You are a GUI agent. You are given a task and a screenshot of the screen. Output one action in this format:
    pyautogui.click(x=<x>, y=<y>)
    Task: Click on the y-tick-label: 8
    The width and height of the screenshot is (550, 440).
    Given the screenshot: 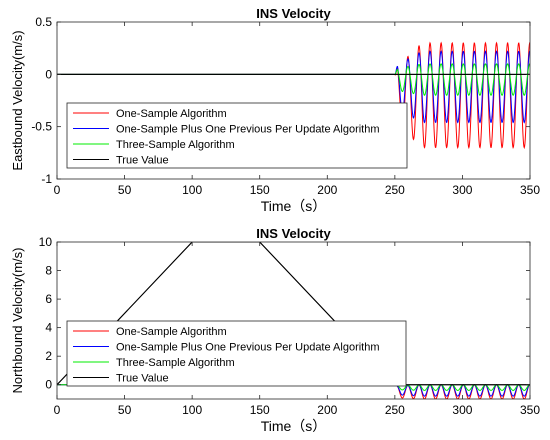 What is the action you would take?
    pyautogui.click(x=48, y=271)
    